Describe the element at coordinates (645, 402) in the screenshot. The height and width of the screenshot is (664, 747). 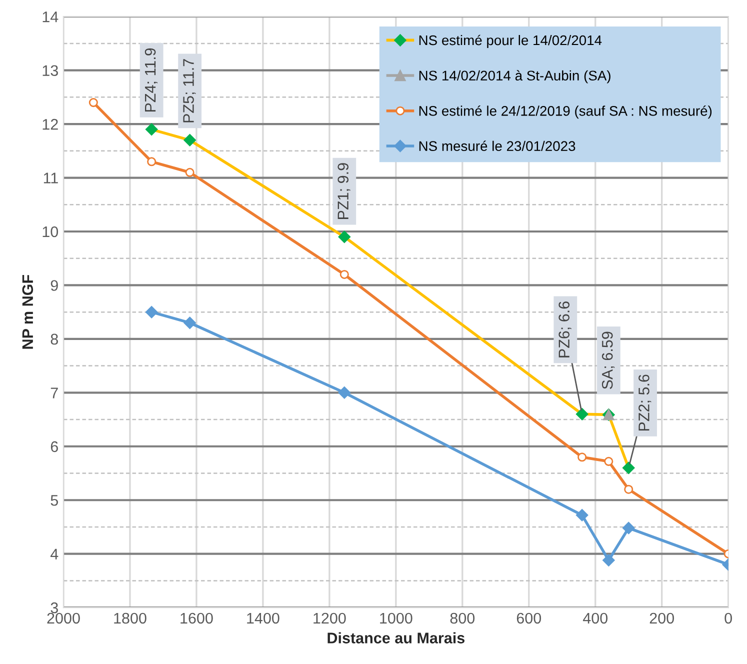
I see `annotation: PZ2; 5.6` at that location.